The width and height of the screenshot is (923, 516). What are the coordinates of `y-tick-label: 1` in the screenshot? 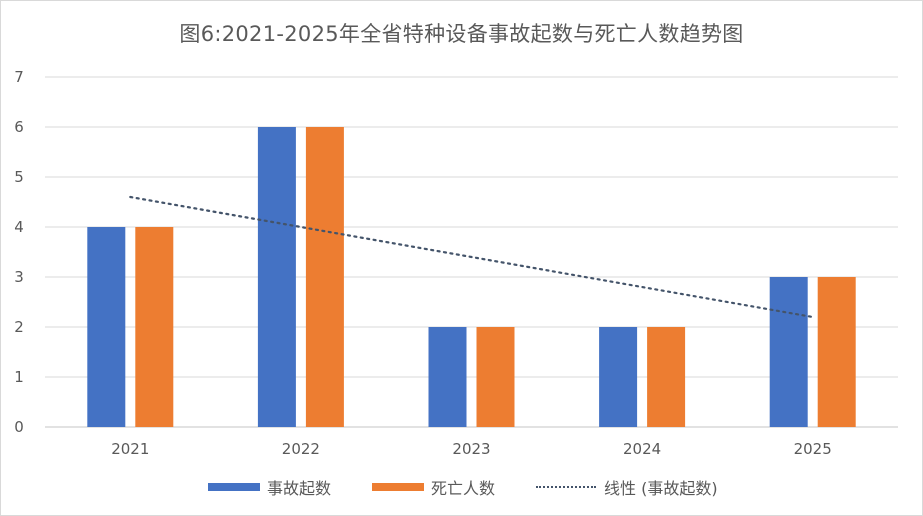 It's located at (19, 377).